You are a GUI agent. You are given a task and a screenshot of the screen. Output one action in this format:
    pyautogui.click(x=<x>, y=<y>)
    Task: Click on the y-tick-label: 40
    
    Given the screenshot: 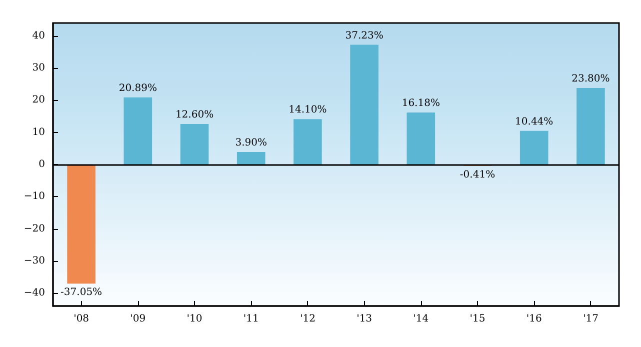 What is the action you would take?
    pyautogui.click(x=38, y=36)
    